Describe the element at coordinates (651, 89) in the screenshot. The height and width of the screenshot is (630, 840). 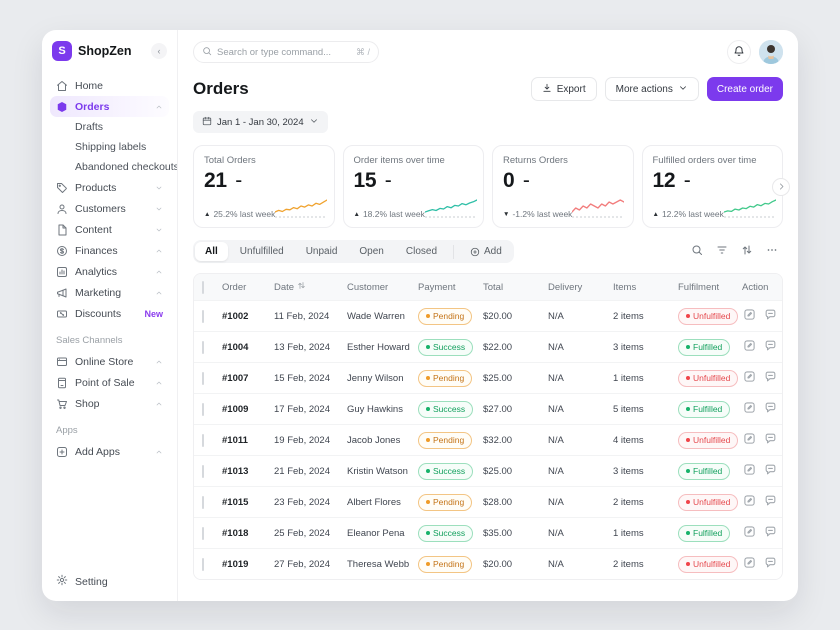
I see `more-actions-button: More actions` at that location.